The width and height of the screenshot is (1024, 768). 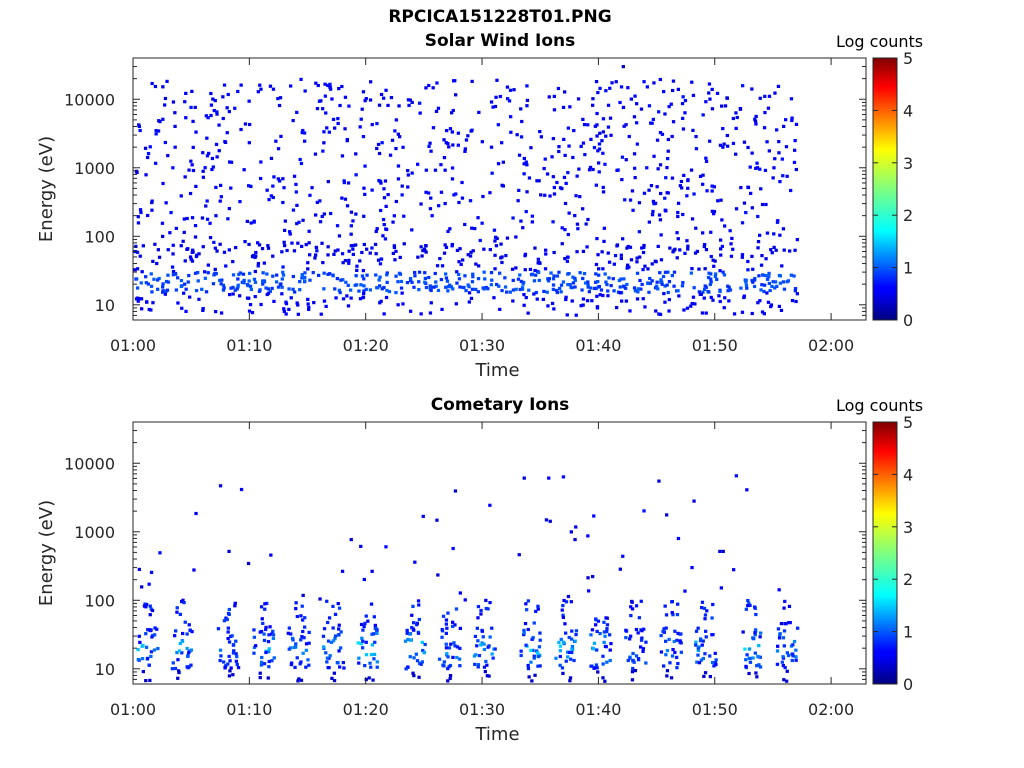 What do you see at coordinates (46, 189) in the screenshot?
I see `y-axis-label: Energy (eV)` at bounding box center [46, 189].